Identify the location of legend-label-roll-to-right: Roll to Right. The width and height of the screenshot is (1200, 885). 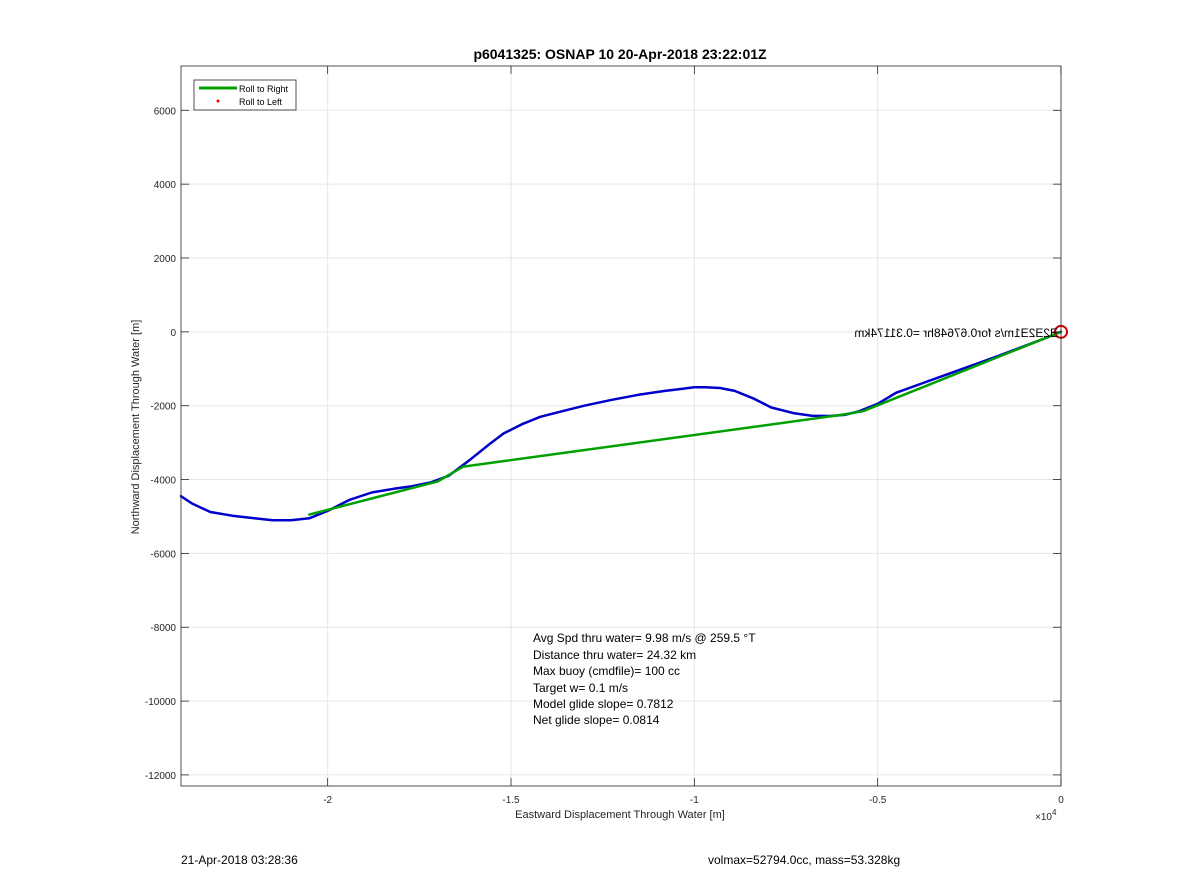
(264, 89).